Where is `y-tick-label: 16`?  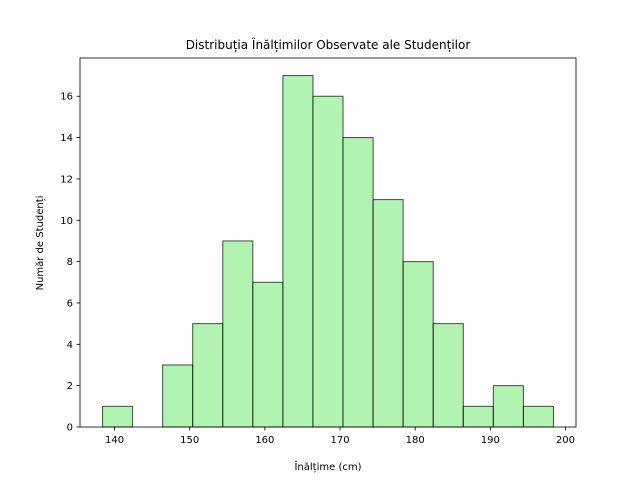 y-tick-label: 16 is located at coordinates (66, 97).